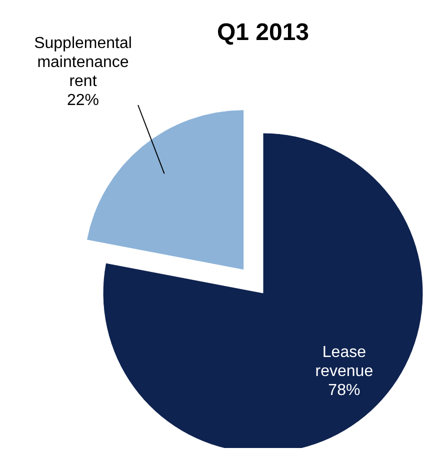  Describe the element at coordinates (344, 362) in the screenshot. I see `slice-label: Lease revenue` at that location.